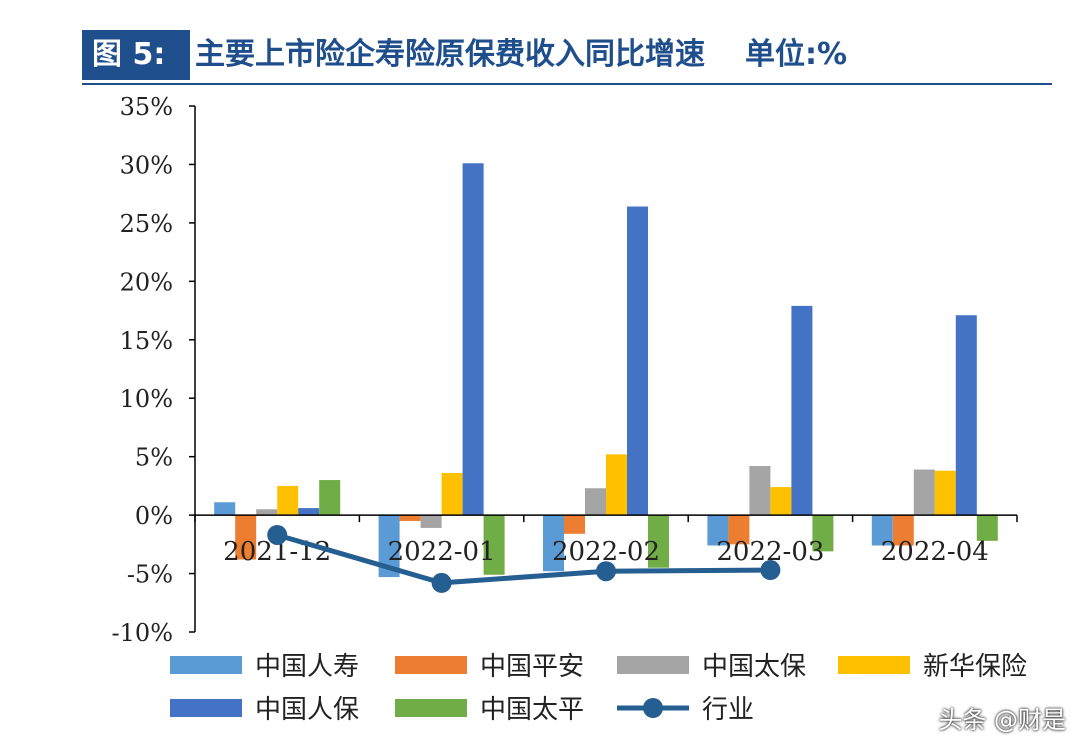 Image resolution: width=1080 pixels, height=749 pixels. Describe the element at coordinates (307, 667) in the screenshot. I see `legend-label: 中国人寿` at that location.